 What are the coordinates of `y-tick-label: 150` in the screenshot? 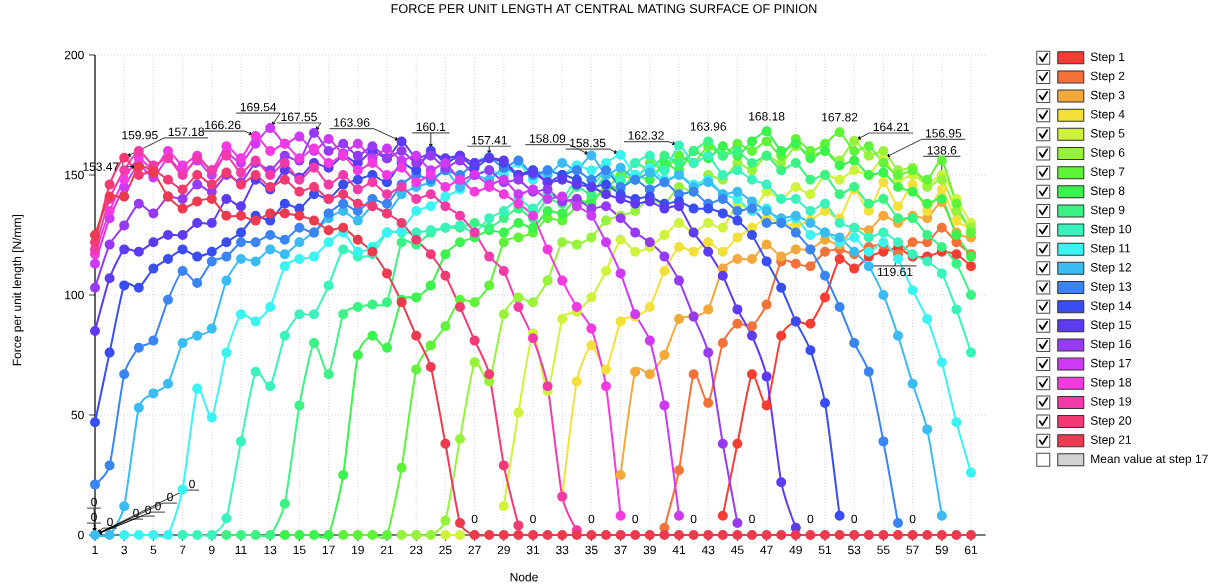 It's located at (74, 175).